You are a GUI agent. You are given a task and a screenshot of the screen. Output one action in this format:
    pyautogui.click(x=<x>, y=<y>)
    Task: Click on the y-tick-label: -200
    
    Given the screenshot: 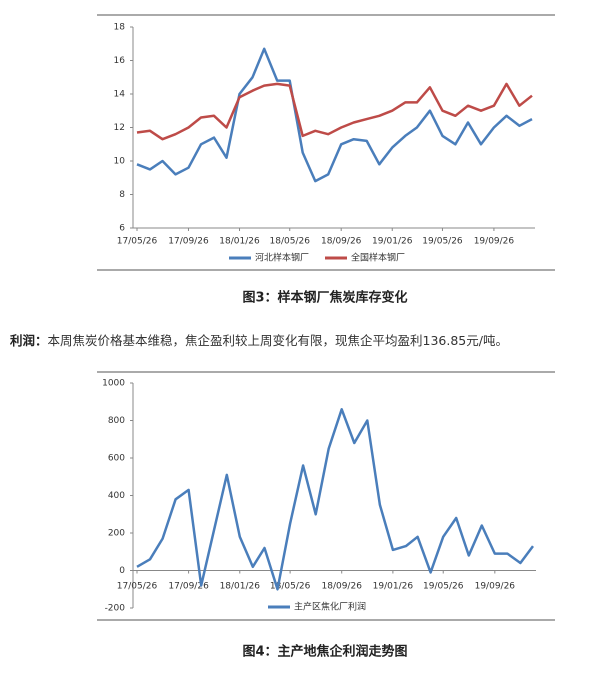 What is the action you would take?
    pyautogui.click(x=115, y=609)
    